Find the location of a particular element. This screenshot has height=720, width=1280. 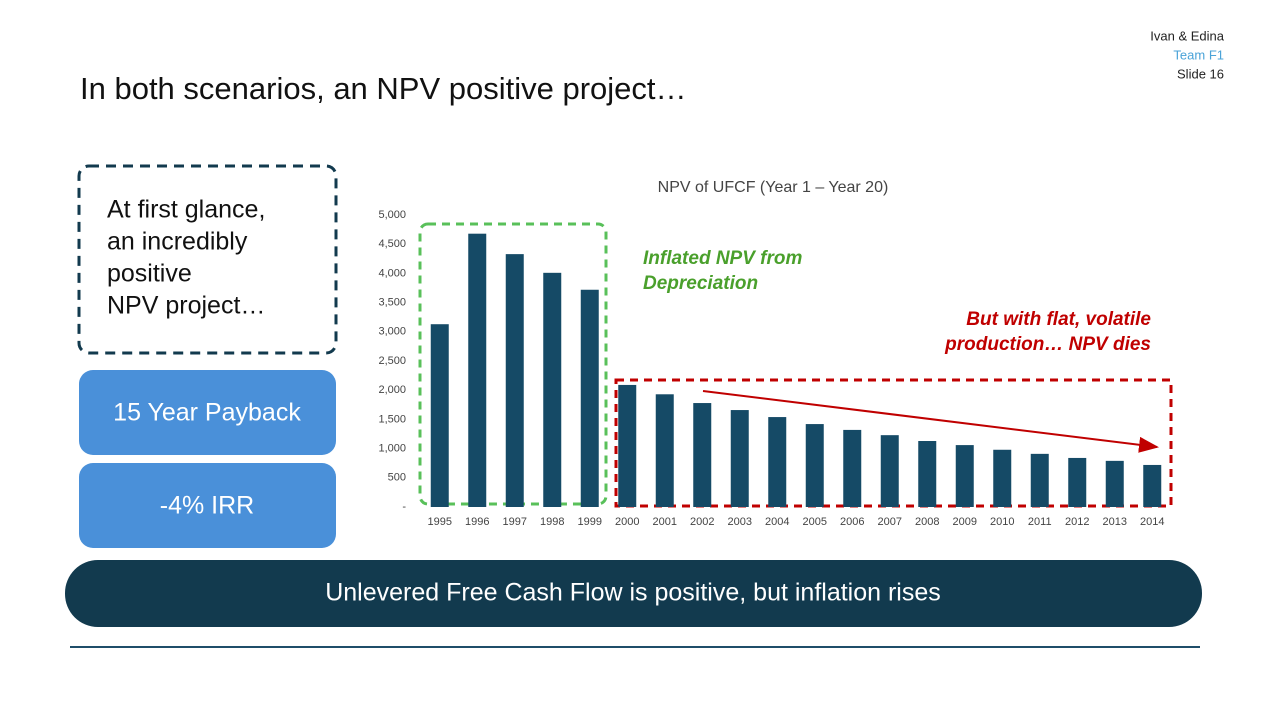

y-tick-label: 4,500 is located at coordinates (392, 244).